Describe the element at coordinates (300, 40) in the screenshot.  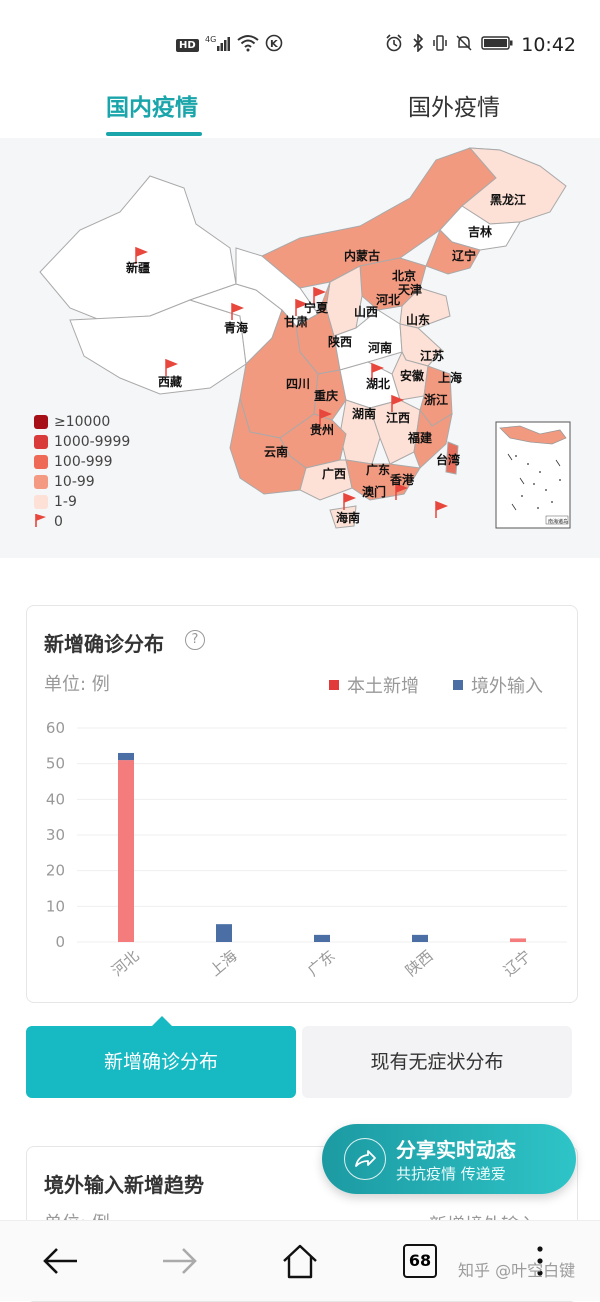
I see `status-bar: HD 4G K 10:42` at that location.